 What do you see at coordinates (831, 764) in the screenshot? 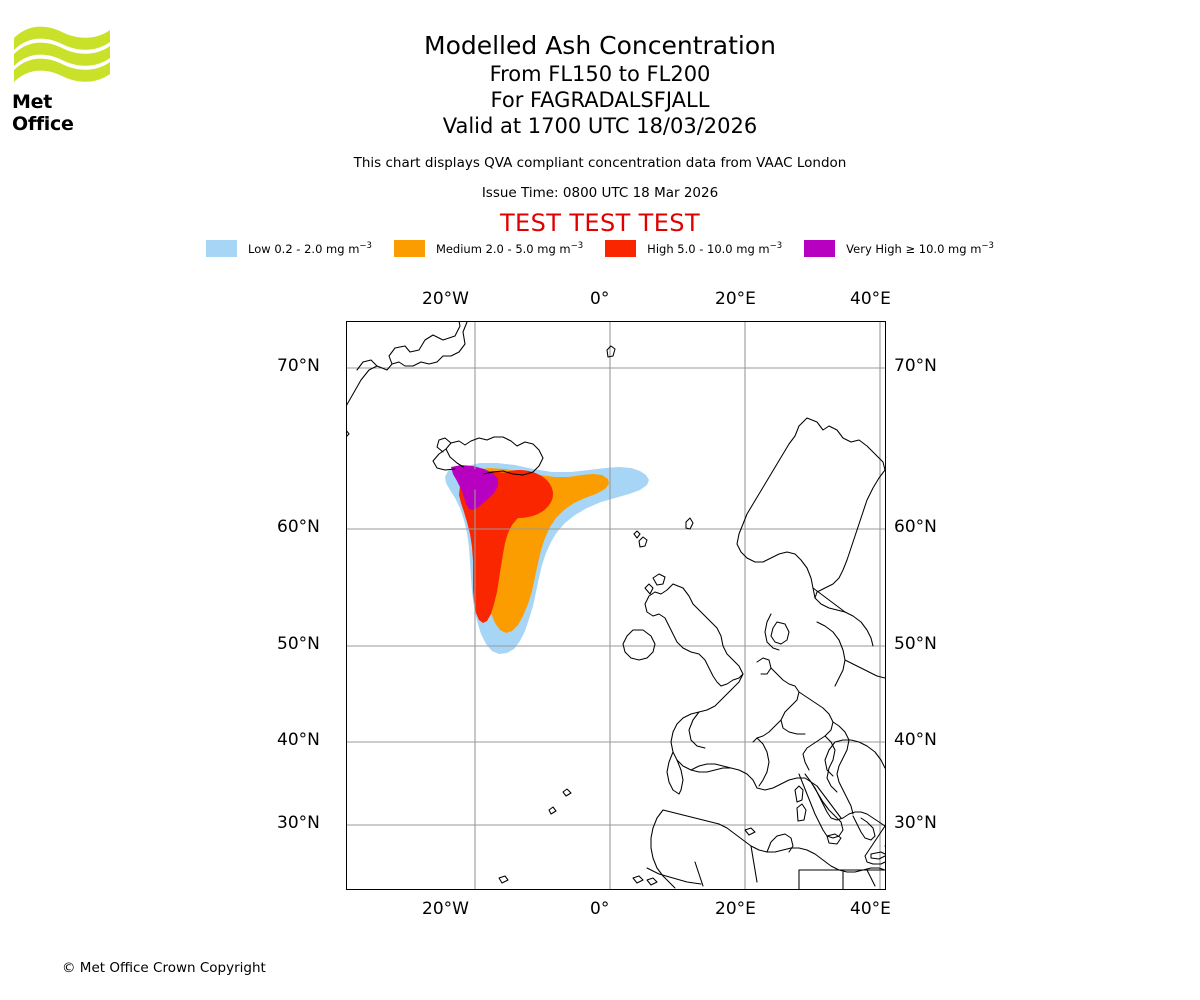
I see `border-balkans-inner` at bounding box center [831, 764].